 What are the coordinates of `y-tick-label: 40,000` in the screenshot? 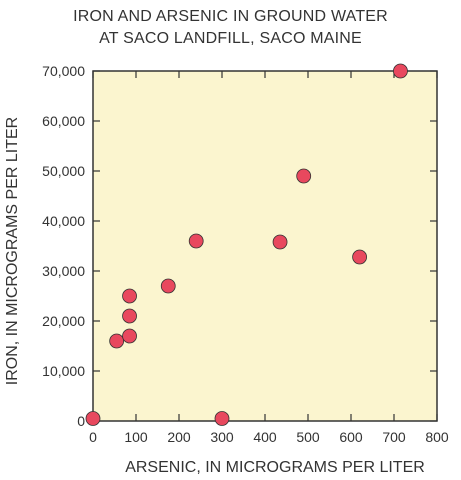 It's located at (63, 221).